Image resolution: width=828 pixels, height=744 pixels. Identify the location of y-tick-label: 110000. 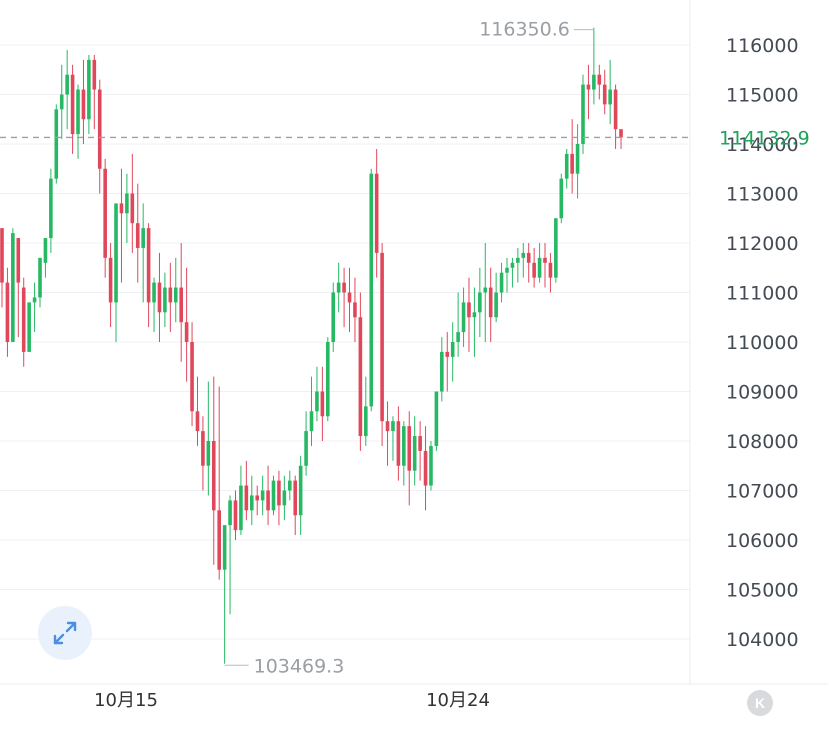
(762, 343).